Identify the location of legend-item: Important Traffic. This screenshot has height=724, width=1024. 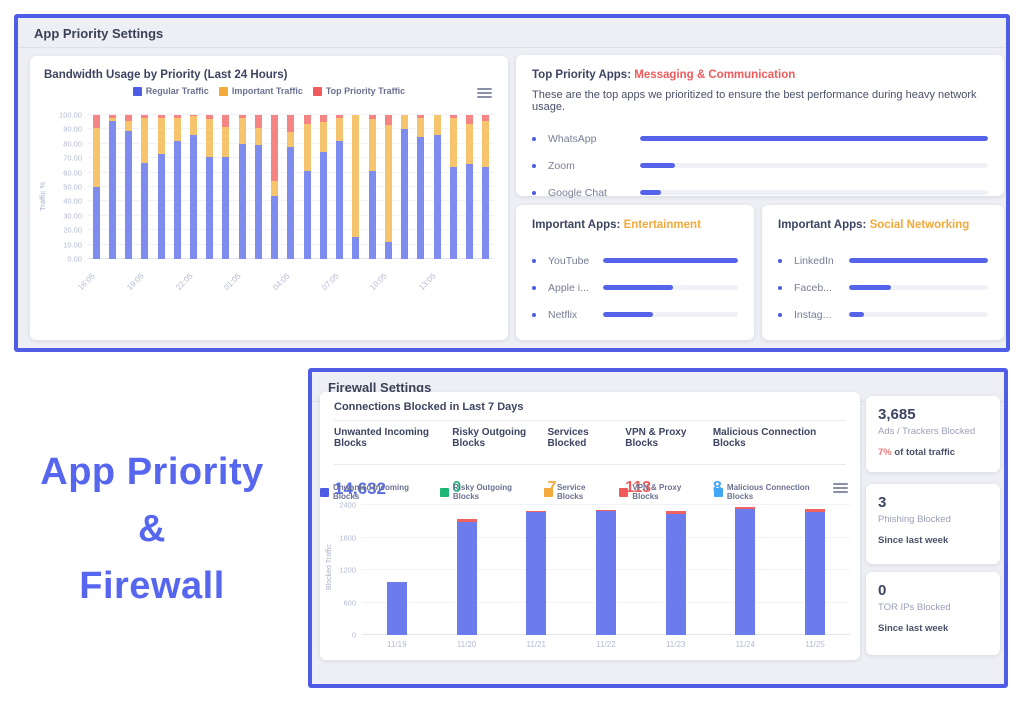
(260, 91).